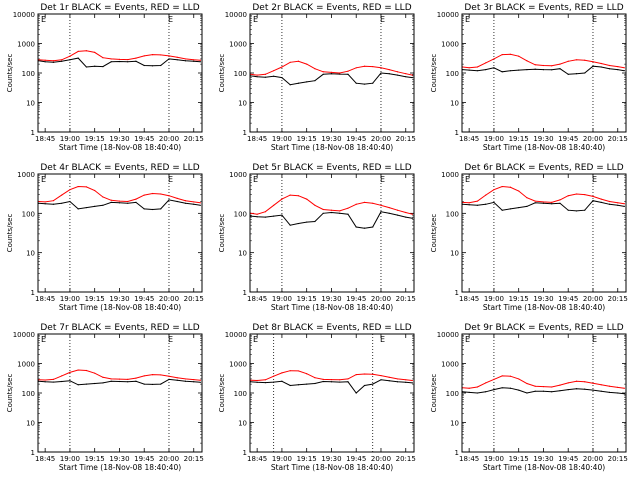  Describe the element at coordinates (543, 459) in the screenshot. I see `x-tick-label: 19:30` at that location.